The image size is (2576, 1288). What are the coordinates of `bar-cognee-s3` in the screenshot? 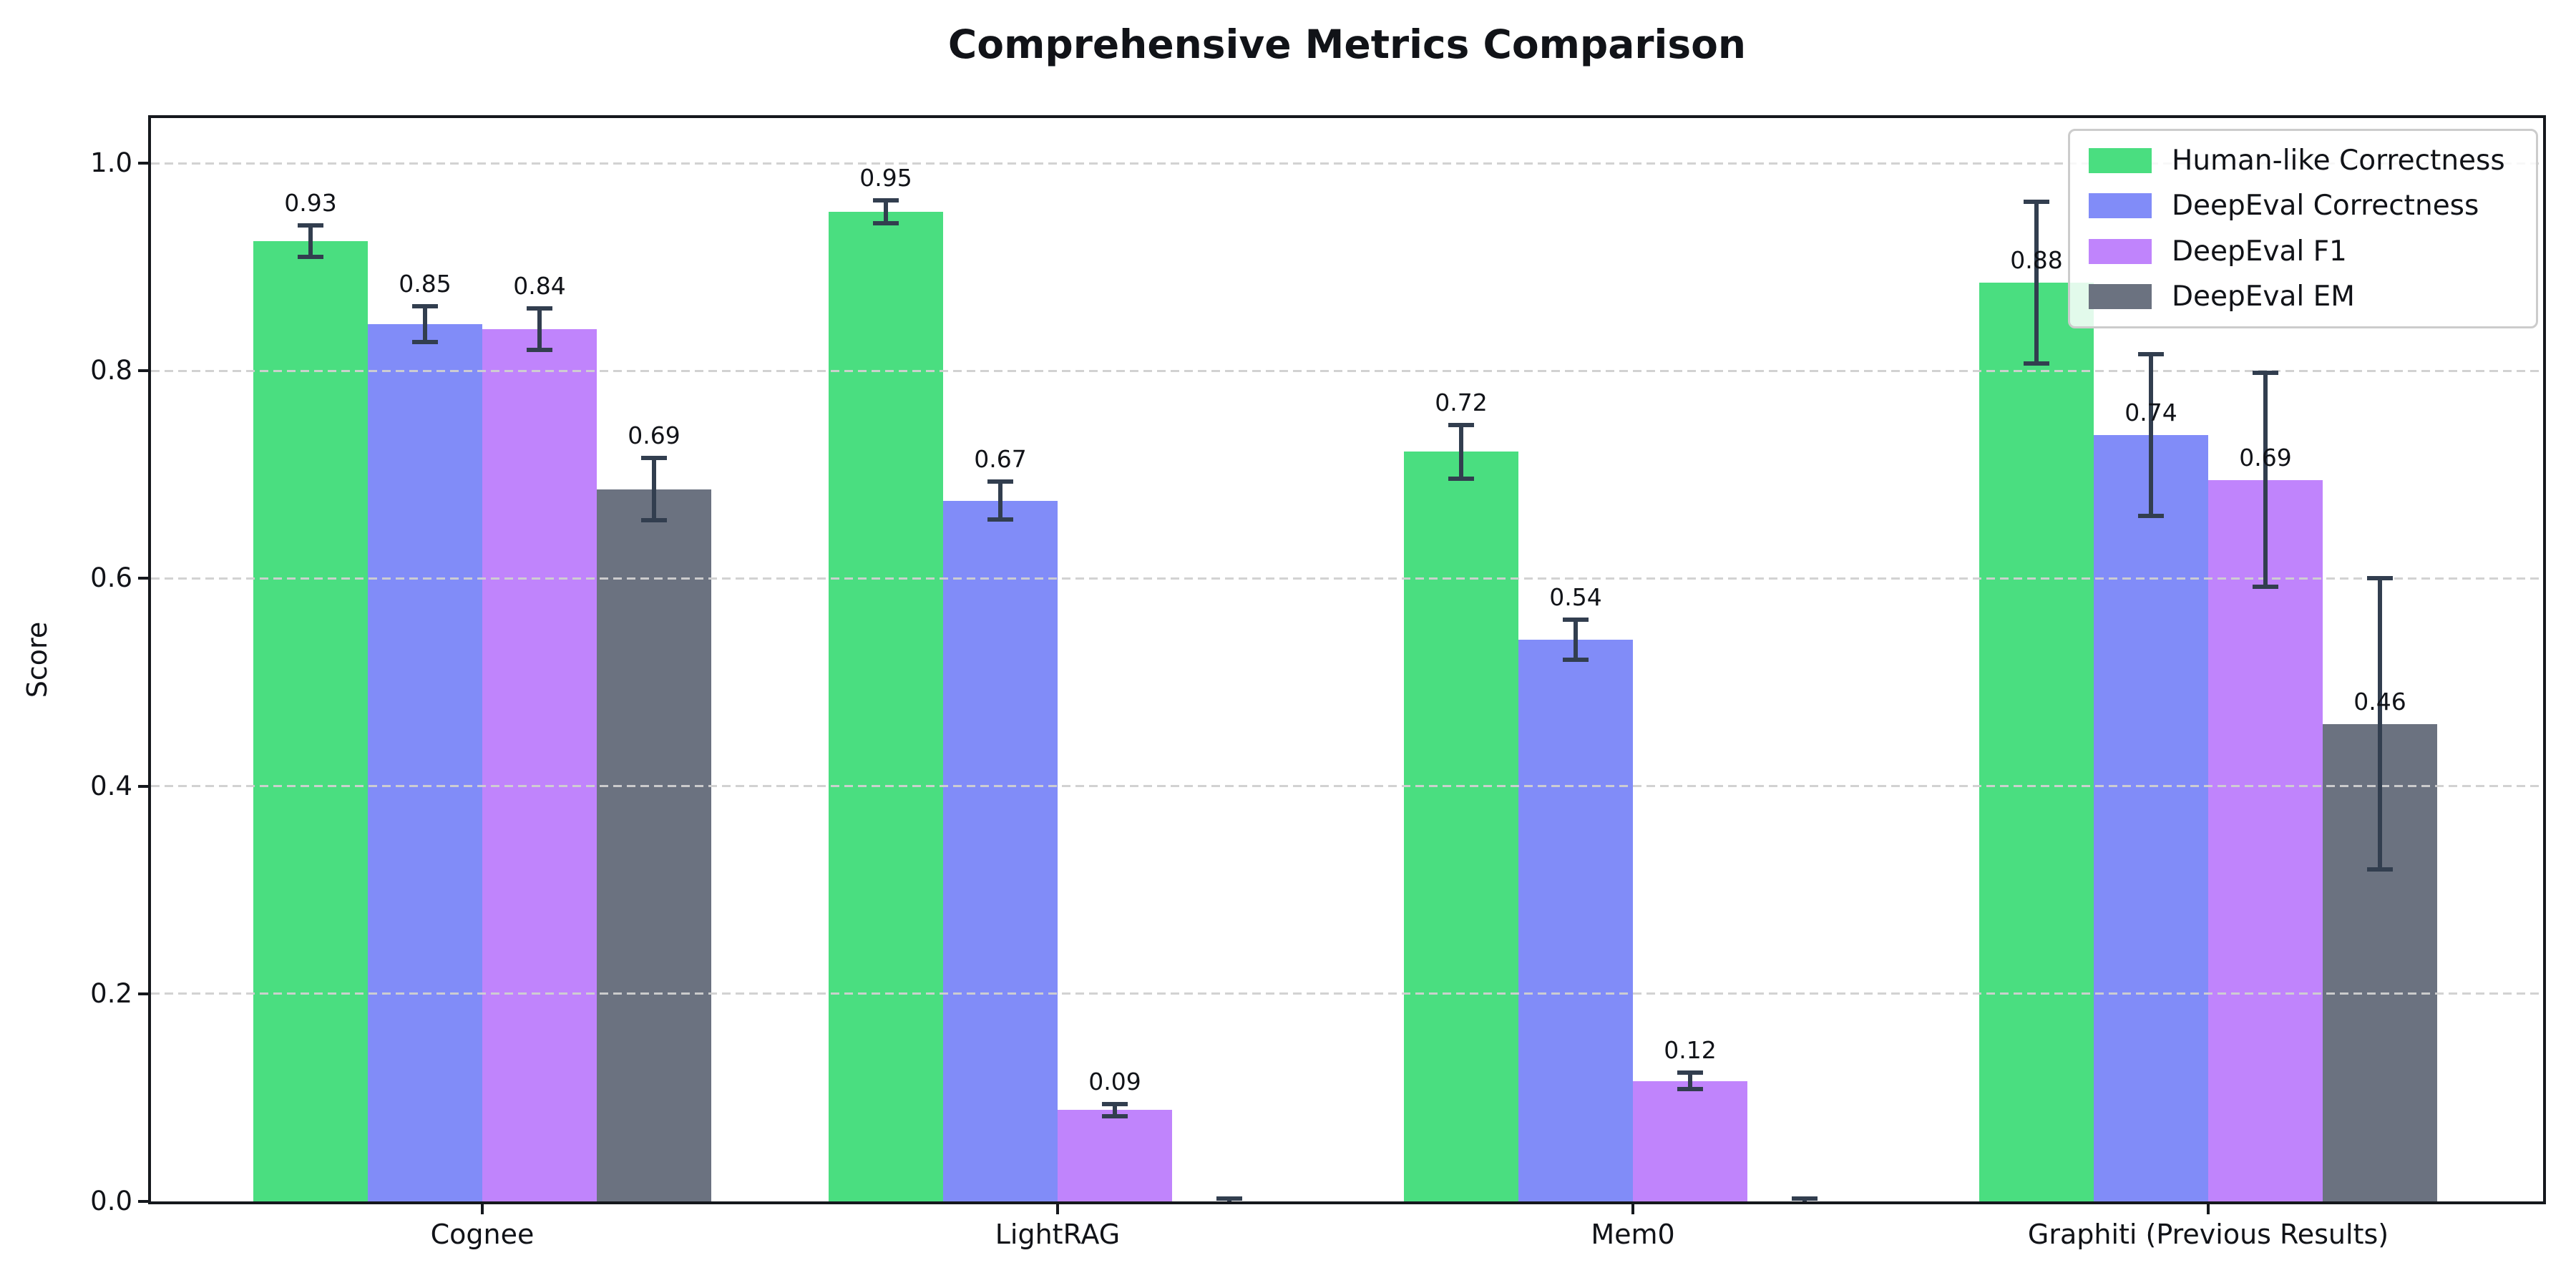 It's located at (654, 845).